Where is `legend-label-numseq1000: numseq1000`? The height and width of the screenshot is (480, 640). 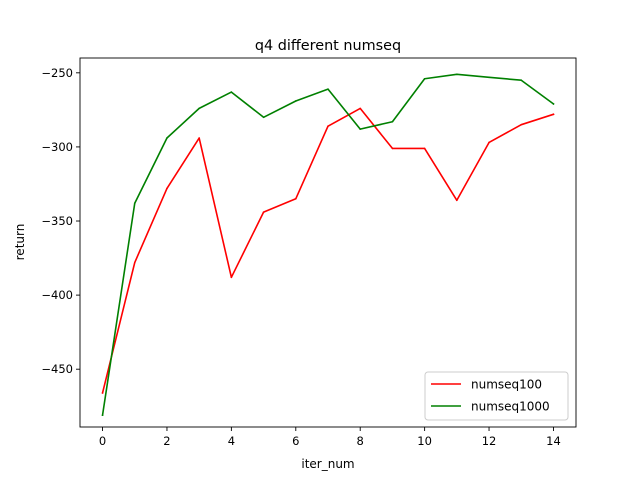 legend-label-numseq1000: numseq1000 is located at coordinates (510, 407).